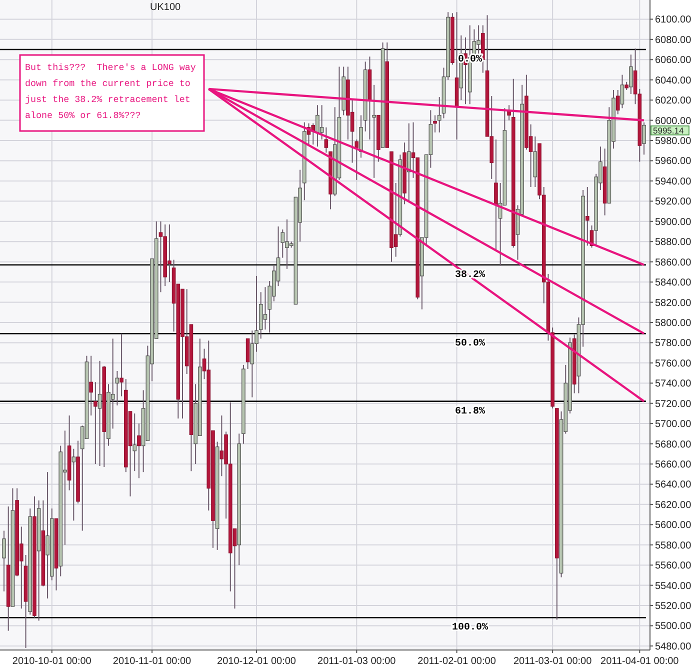 The height and width of the screenshot is (670, 700). Describe the element at coordinates (673, 121) in the screenshot. I see `y-tick-label: 6000.00` at that location.